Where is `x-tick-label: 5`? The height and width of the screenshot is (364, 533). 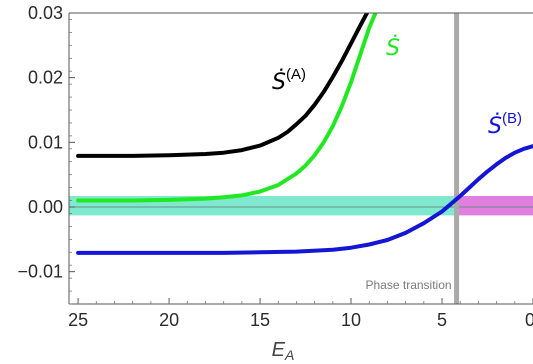 x-tick-label: 5 is located at coordinates (442, 320).